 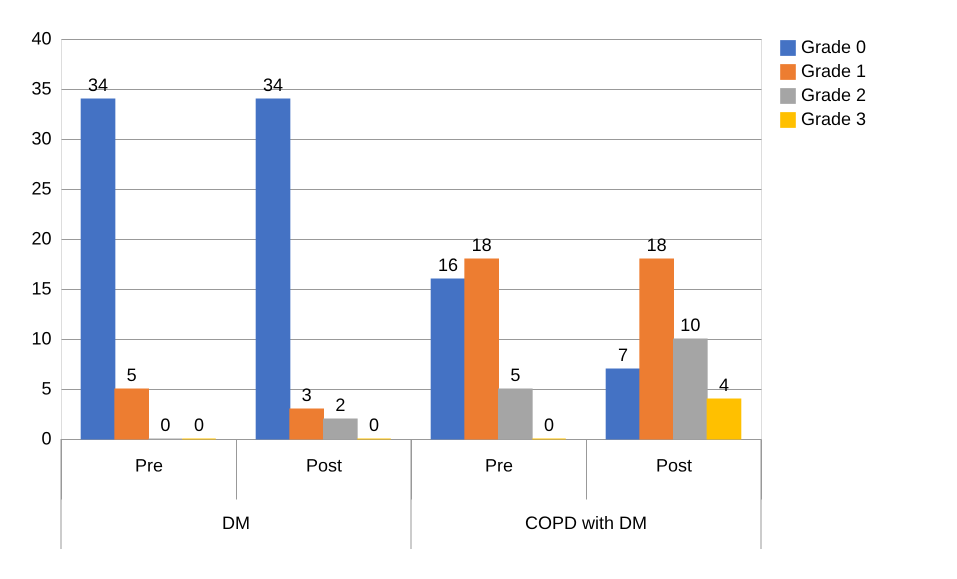 I want to click on data-label: 16, so click(x=448, y=265).